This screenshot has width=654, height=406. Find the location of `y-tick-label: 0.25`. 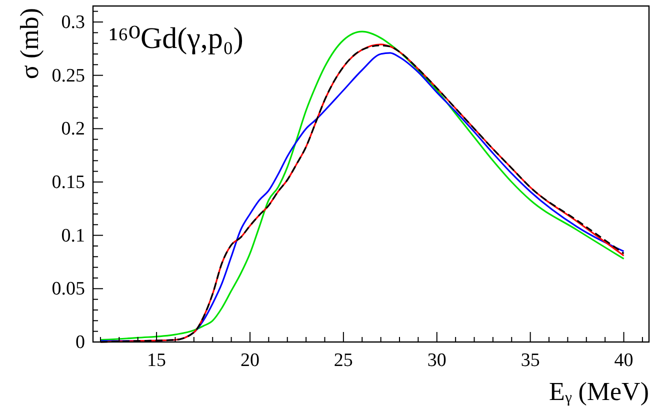

y-tick-label: 0.25 is located at coordinates (68, 75).